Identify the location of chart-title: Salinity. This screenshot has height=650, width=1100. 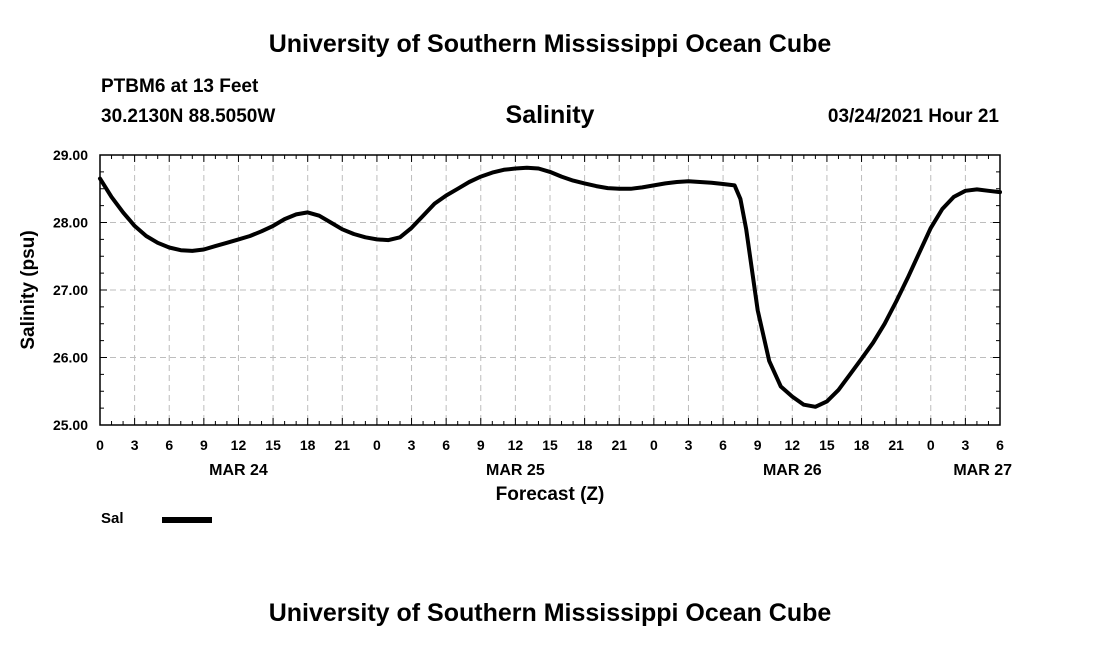
(550, 115).